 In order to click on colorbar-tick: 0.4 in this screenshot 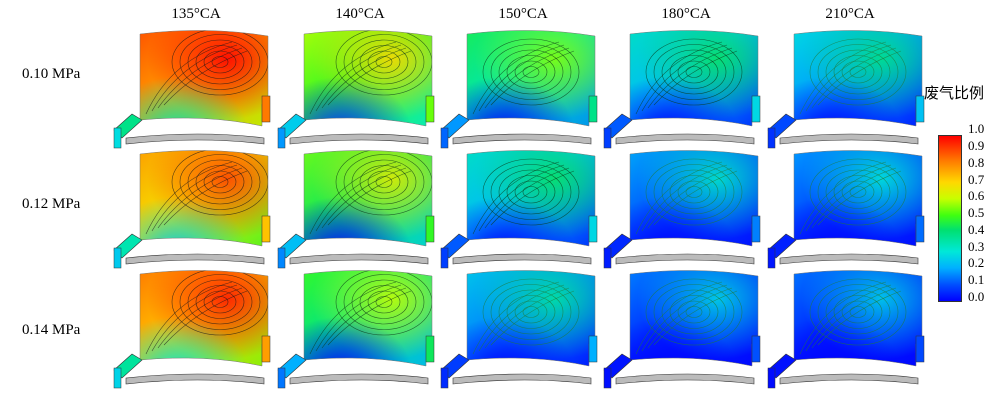, I will do `click(976, 229)`.